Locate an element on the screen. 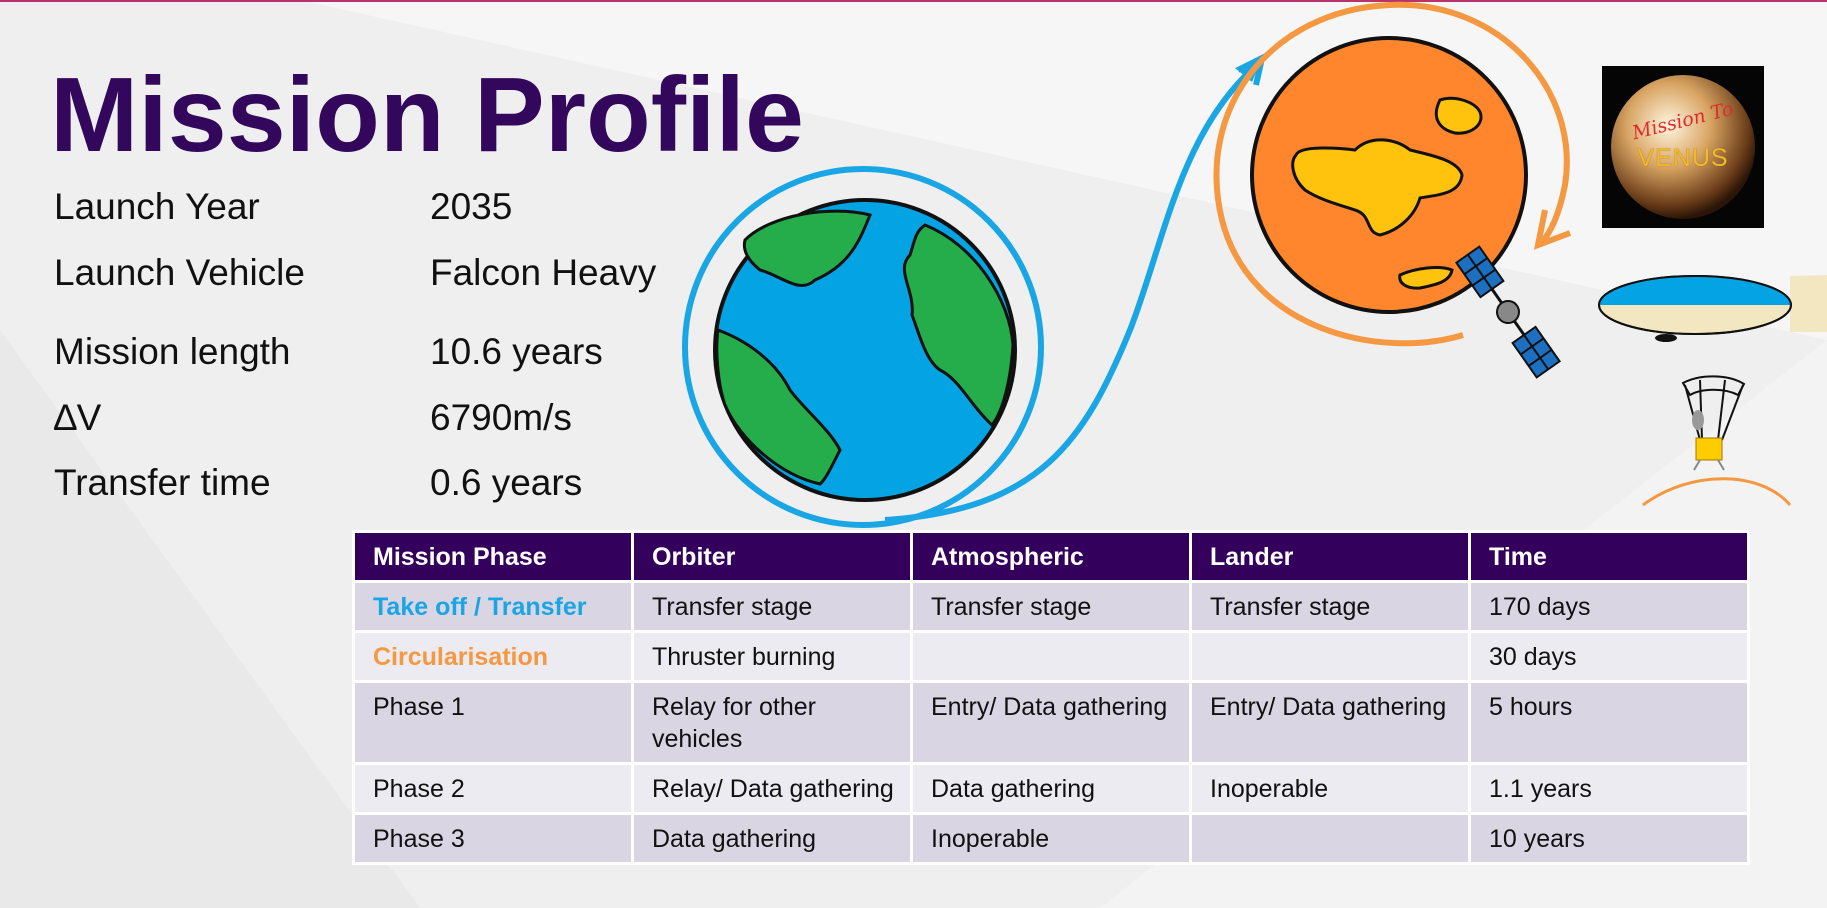 The width and height of the screenshot is (1827, 908). earth-orbit-ring is located at coordinates (863, 347).